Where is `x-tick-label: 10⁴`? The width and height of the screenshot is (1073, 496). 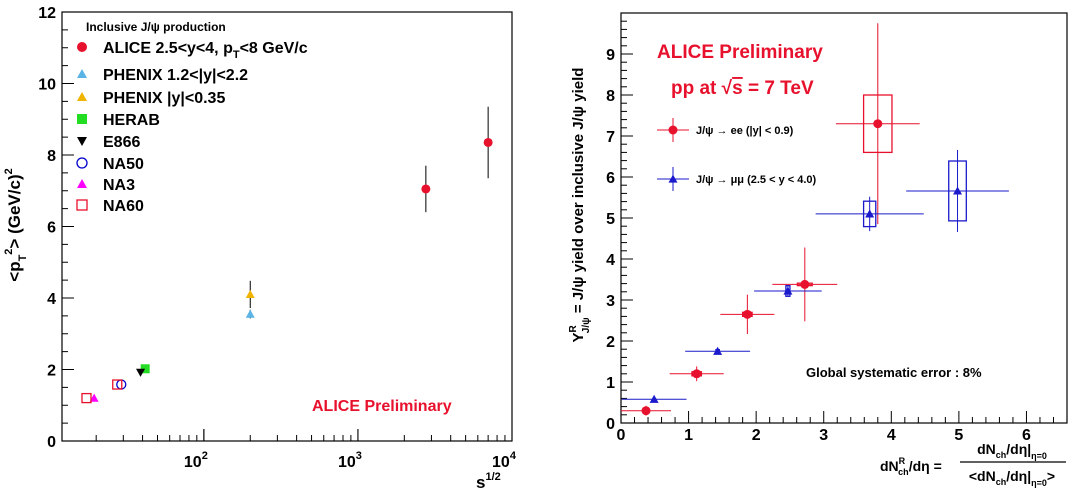
x-tick-label: 10⁴ is located at coordinates (504, 460).